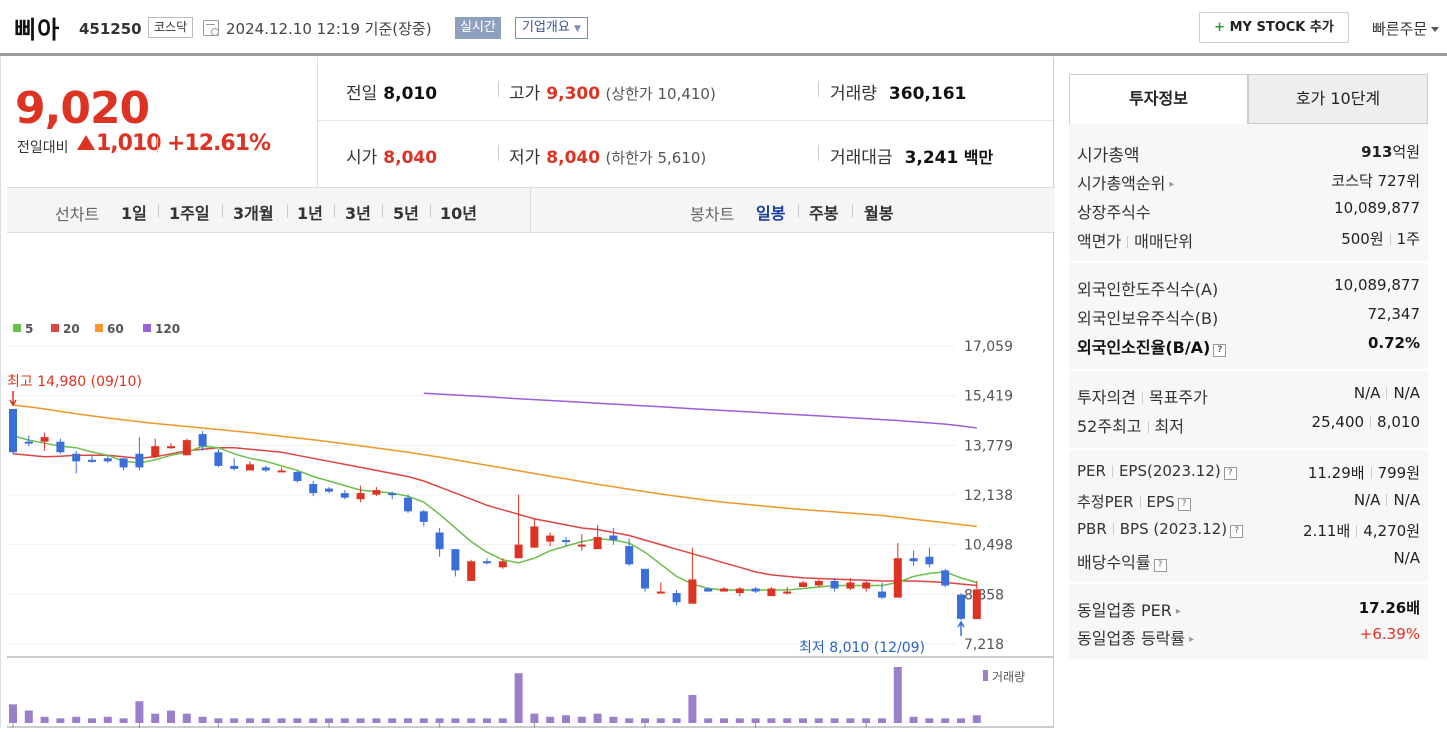 Image resolution: width=1447 pixels, height=732 pixels. I want to click on bps-val: 4,270원, so click(1391, 531).